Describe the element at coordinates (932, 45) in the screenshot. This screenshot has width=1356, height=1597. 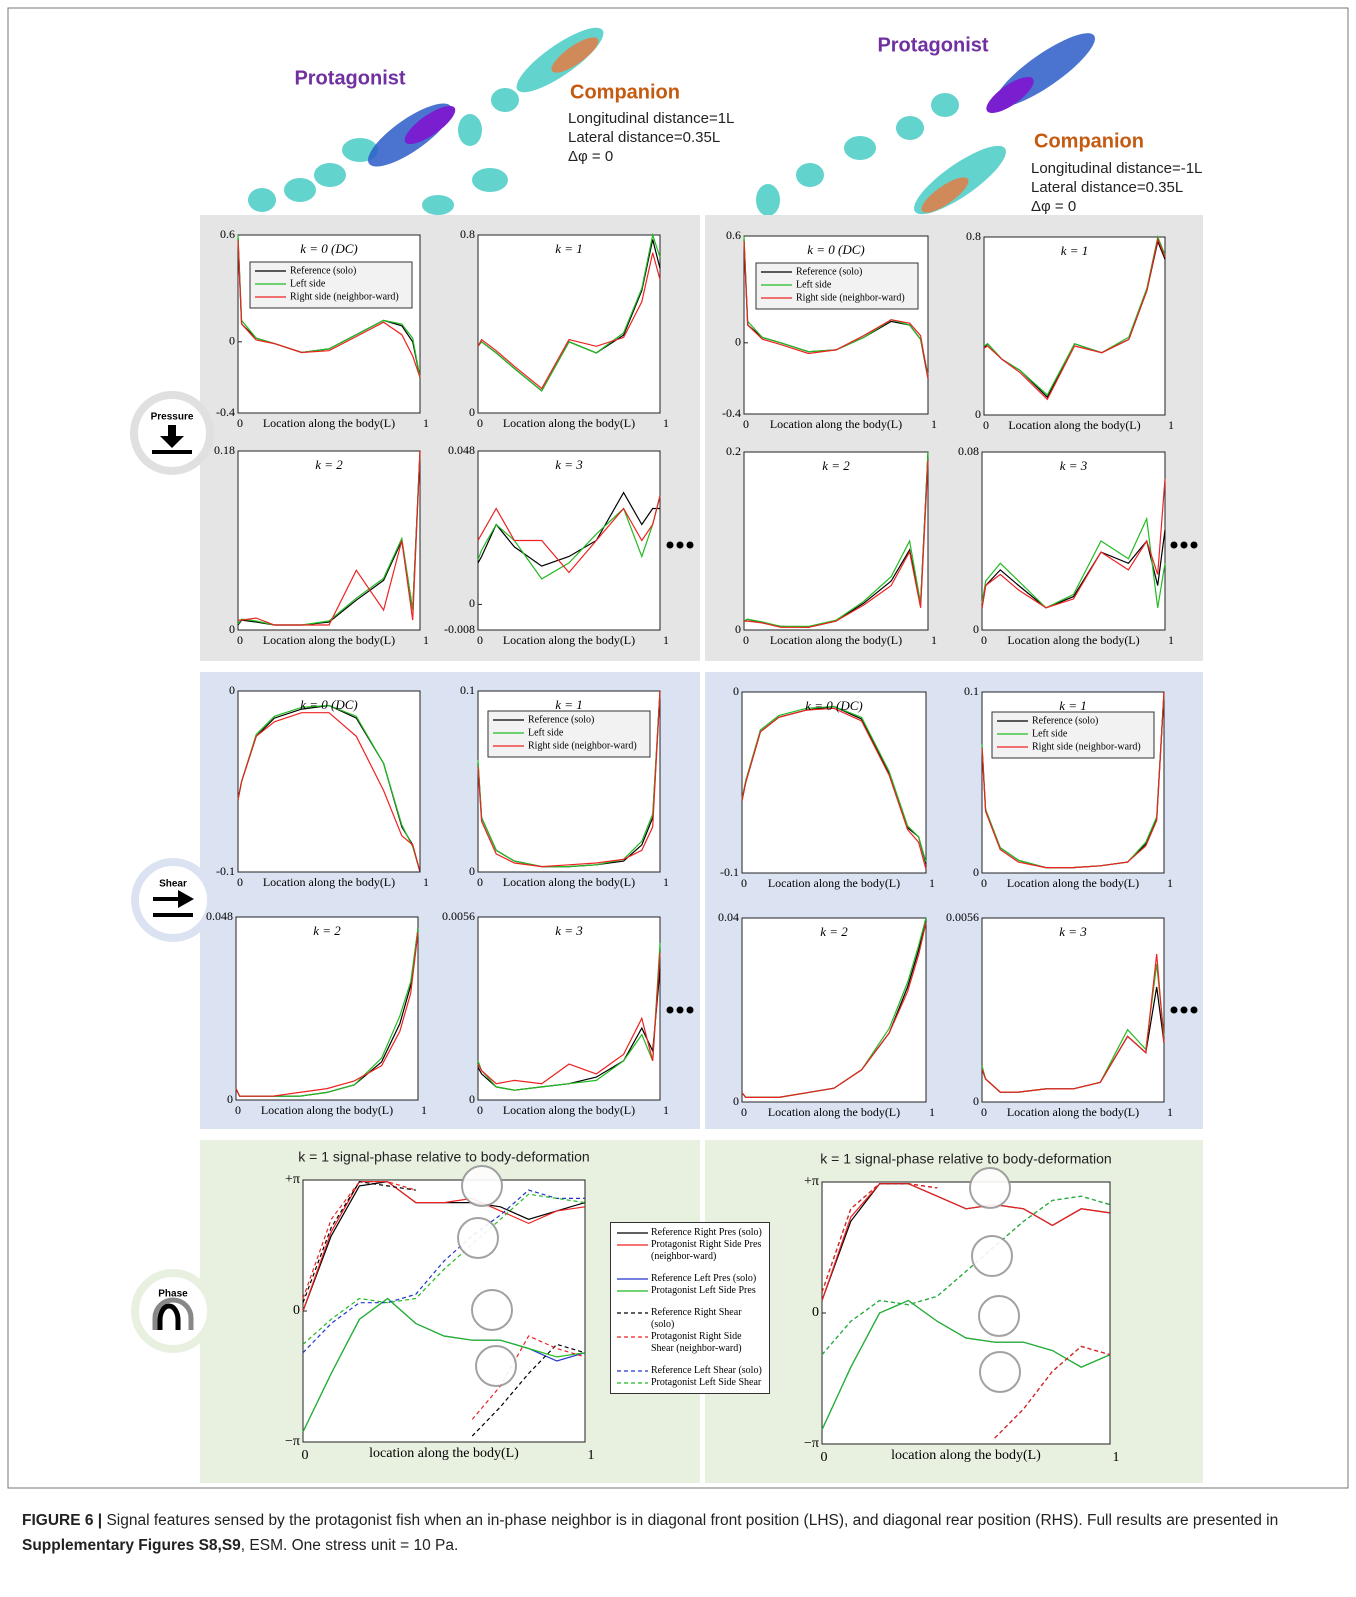
I see `protagonist-label: Protagonist` at that location.